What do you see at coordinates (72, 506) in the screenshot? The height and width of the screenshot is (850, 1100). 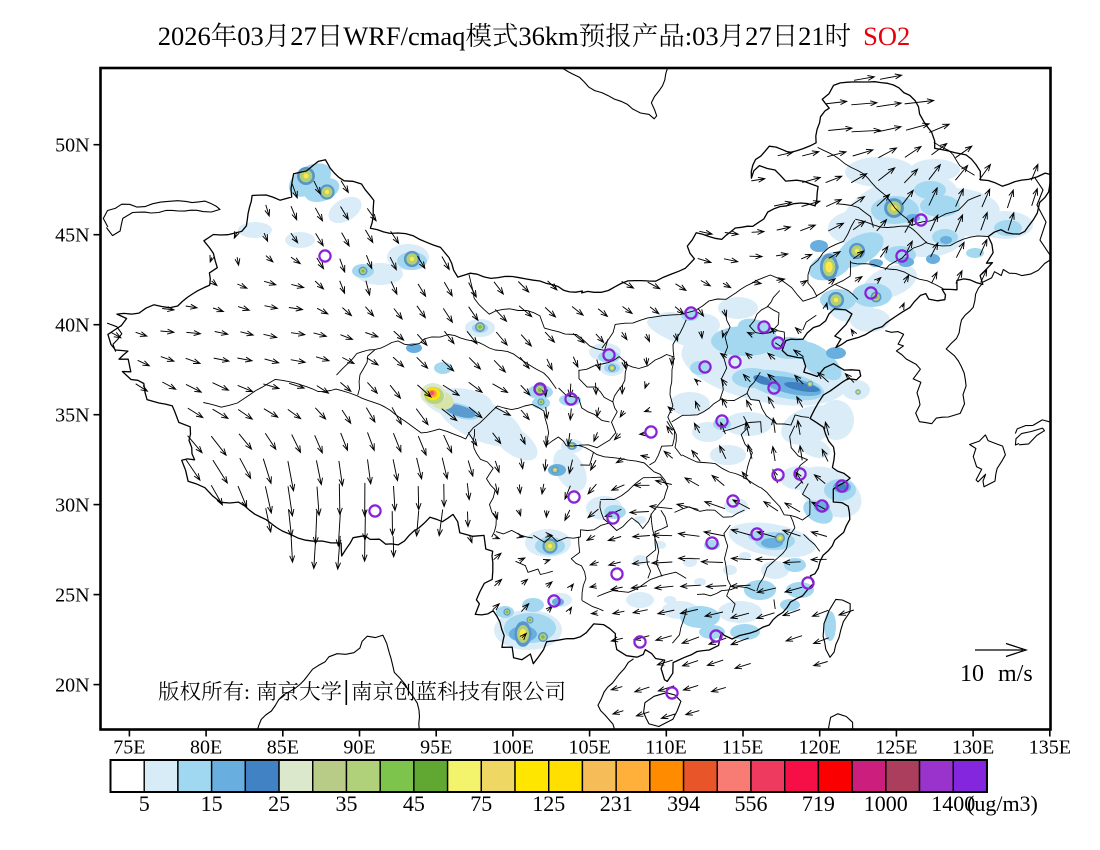 I see `svg-text: 30N` at bounding box center [72, 506].